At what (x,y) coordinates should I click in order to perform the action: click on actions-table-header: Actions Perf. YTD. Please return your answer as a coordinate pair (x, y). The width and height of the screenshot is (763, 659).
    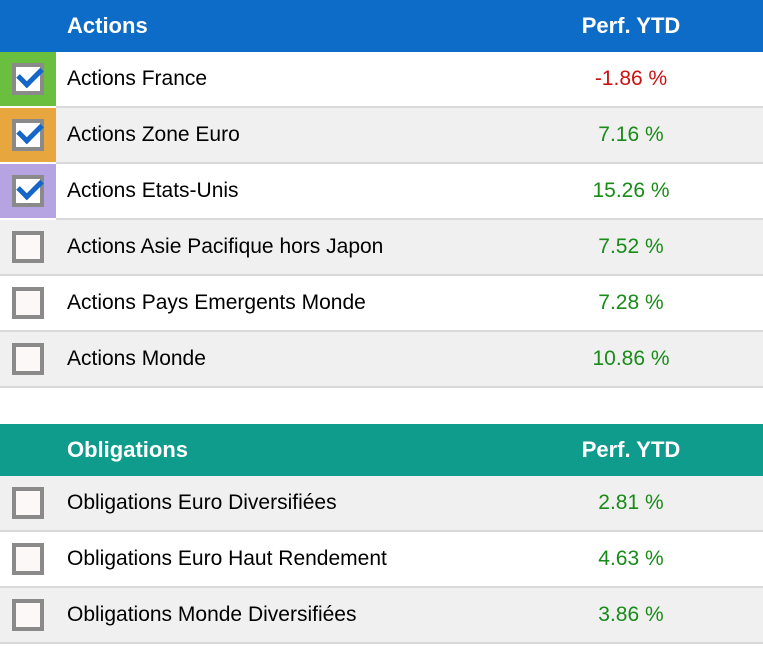
    Looking at the image, I should click on (381, 26).